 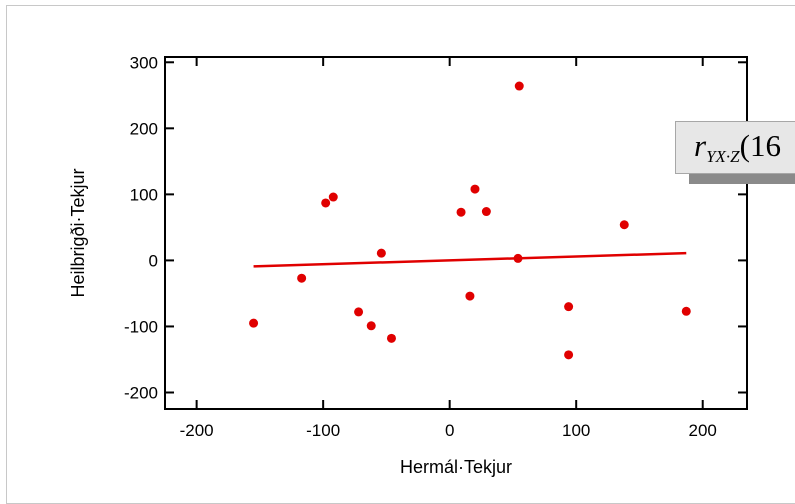 I want to click on y-axis-title: Heilbrigði·Tekjur, so click(x=78, y=232).